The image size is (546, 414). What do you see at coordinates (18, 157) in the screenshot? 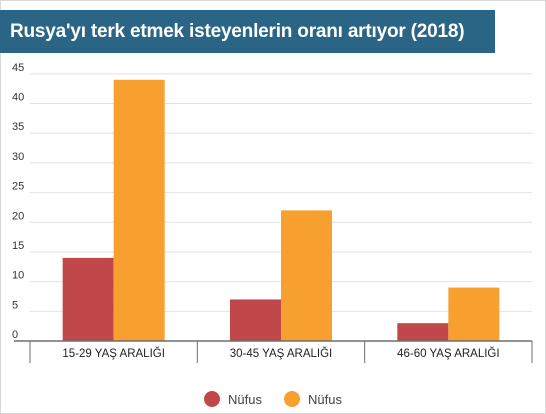
I see `y-tick-label-30: 30` at bounding box center [18, 157].